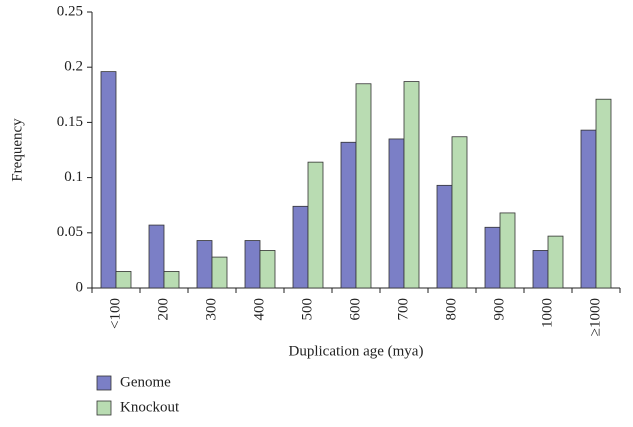 The image size is (633, 427). I want to click on y-axis-title: Frequency, so click(17, 150).